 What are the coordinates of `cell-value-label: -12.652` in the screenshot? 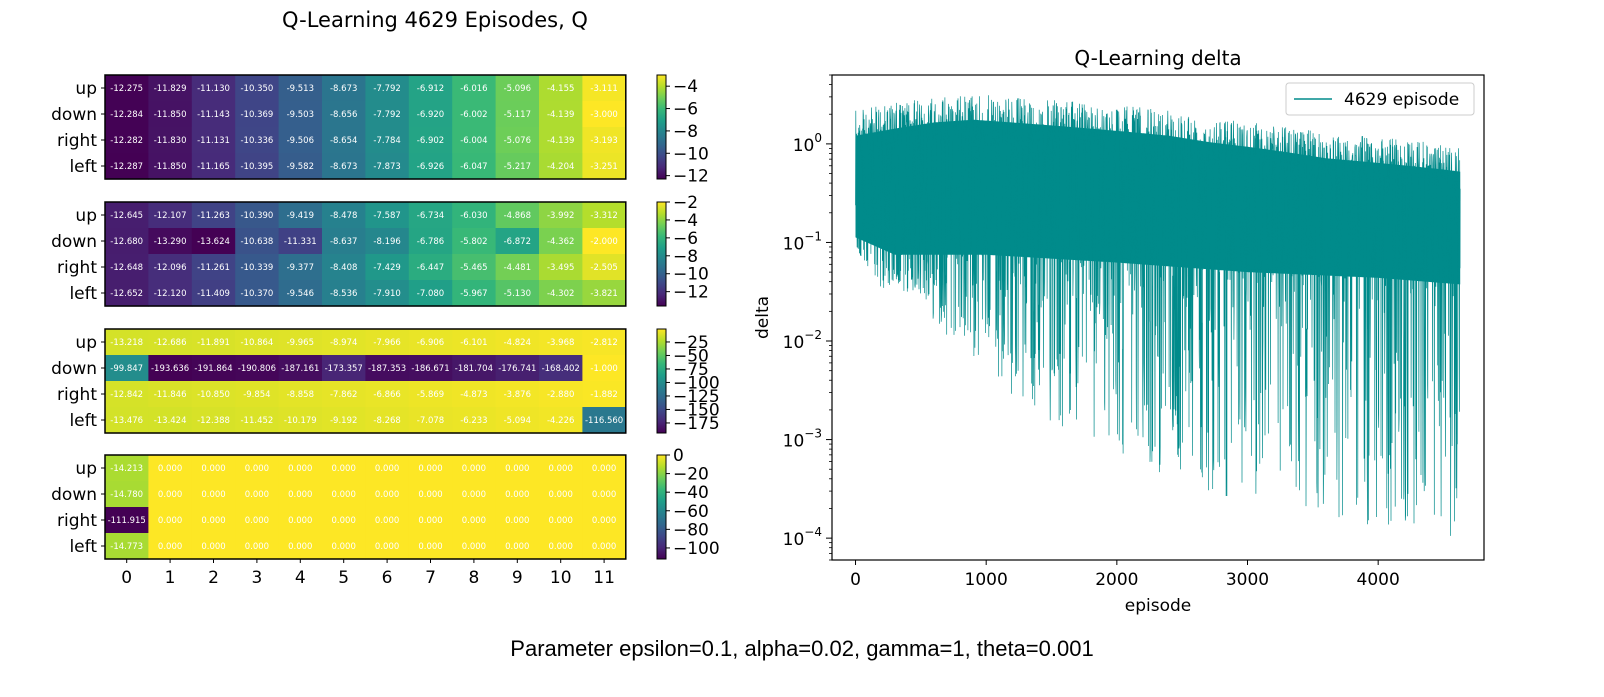 It's located at (126, 294).